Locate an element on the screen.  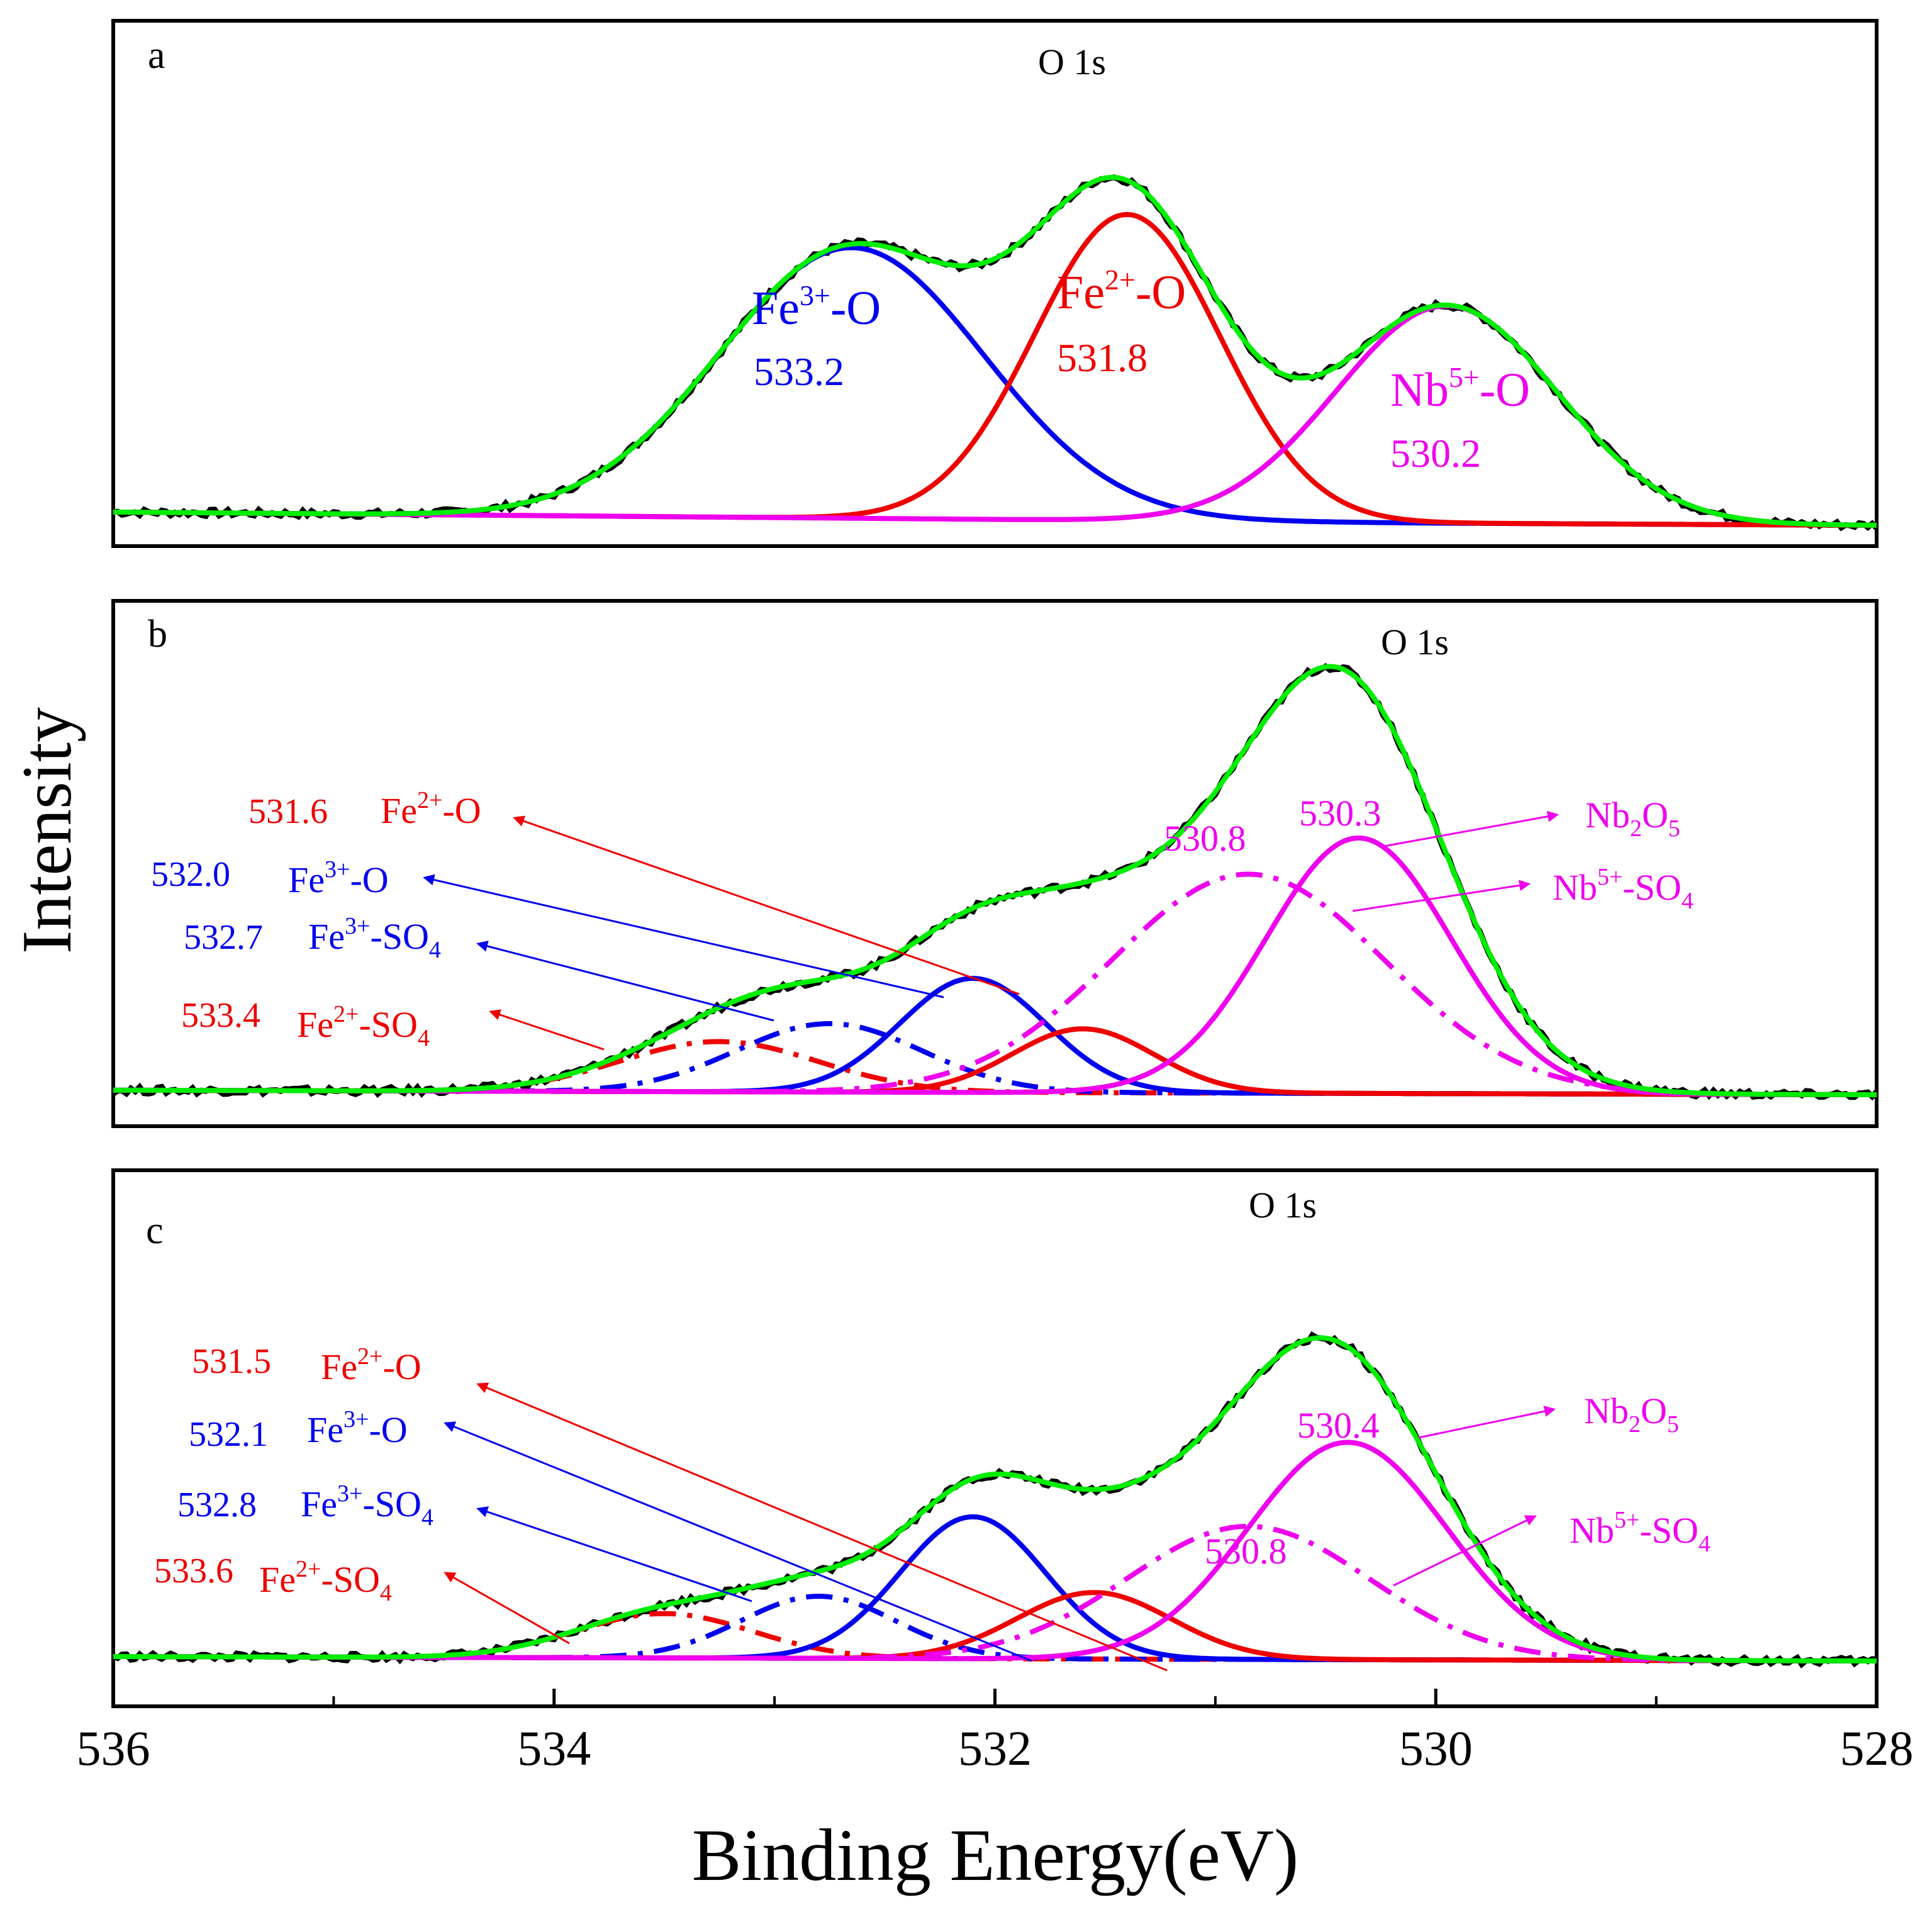
panel-c-anno-2-value: 532.1 is located at coordinates (228, 1434).